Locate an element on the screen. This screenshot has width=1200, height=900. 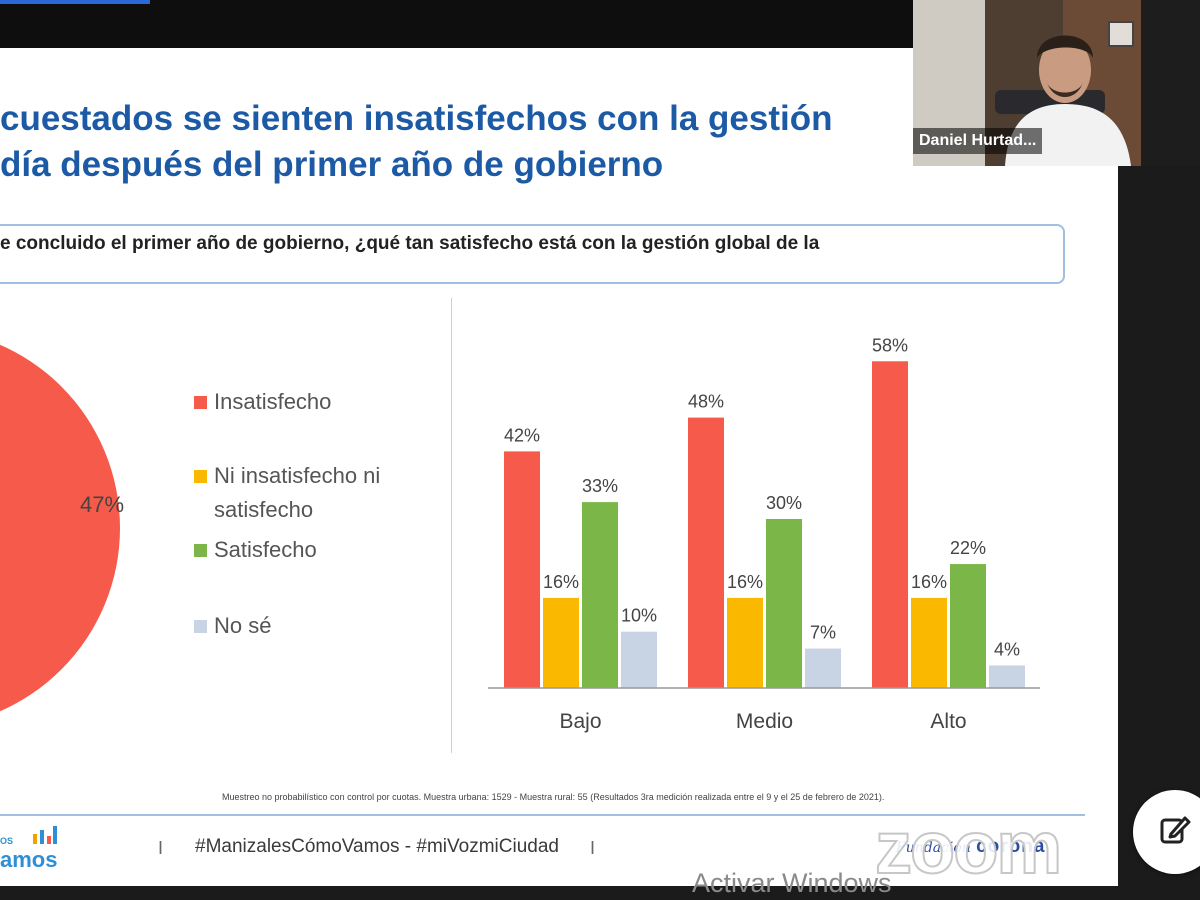
question-box is located at coordinates (532, 254).